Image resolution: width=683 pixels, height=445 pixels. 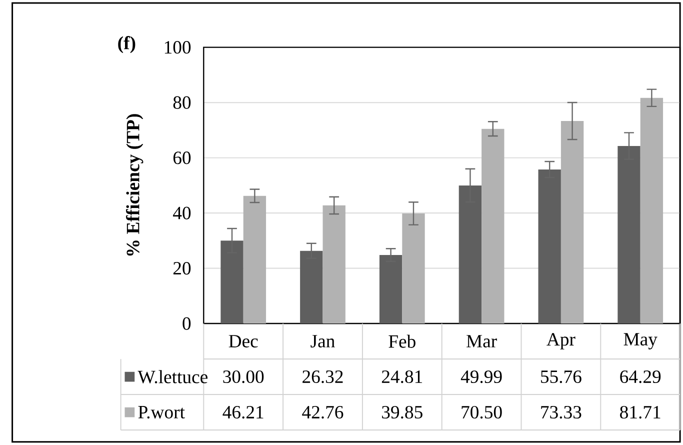 What do you see at coordinates (481, 377) in the screenshot?
I see `data-label: 49.99` at bounding box center [481, 377].